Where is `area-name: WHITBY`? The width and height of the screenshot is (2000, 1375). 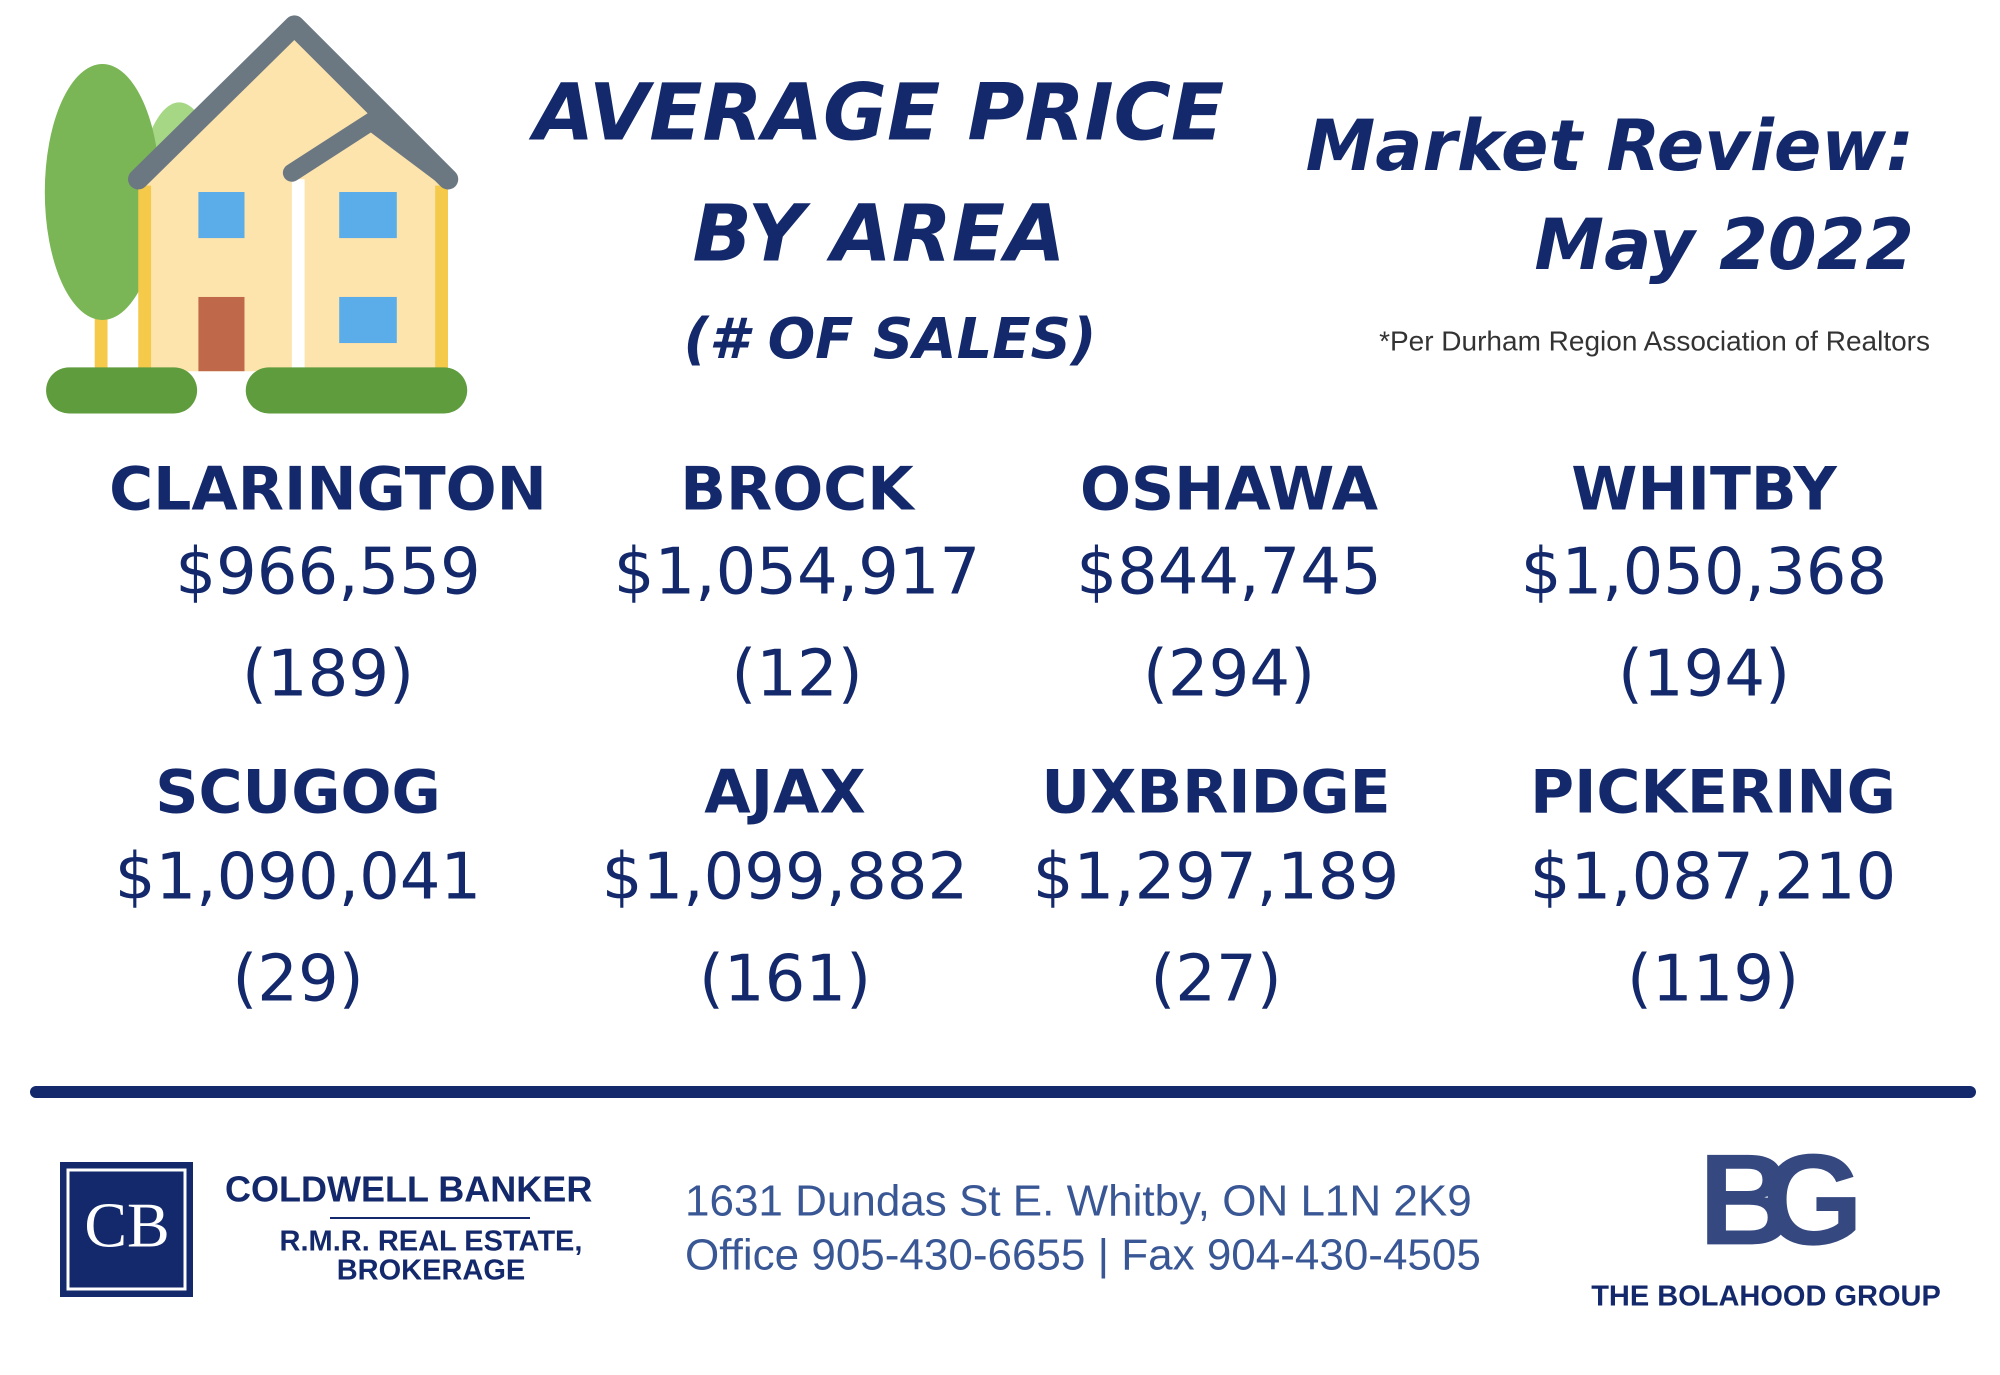
area-name: WHITBY is located at coordinates (1704, 490).